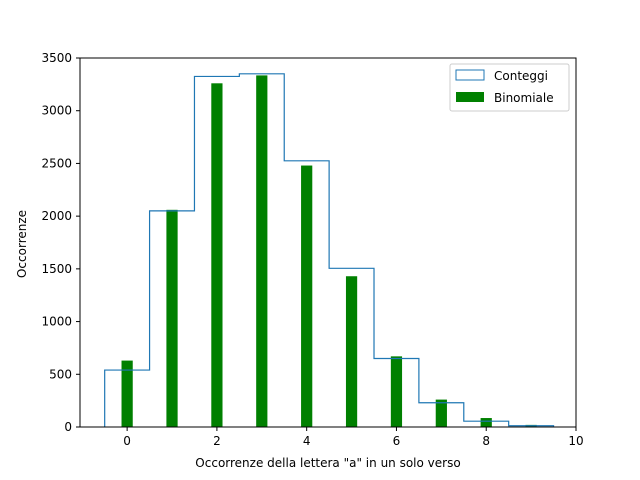 The width and height of the screenshot is (640, 480). What do you see at coordinates (397, 441) in the screenshot?
I see `x-tick-label: 6` at bounding box center [397, 441].